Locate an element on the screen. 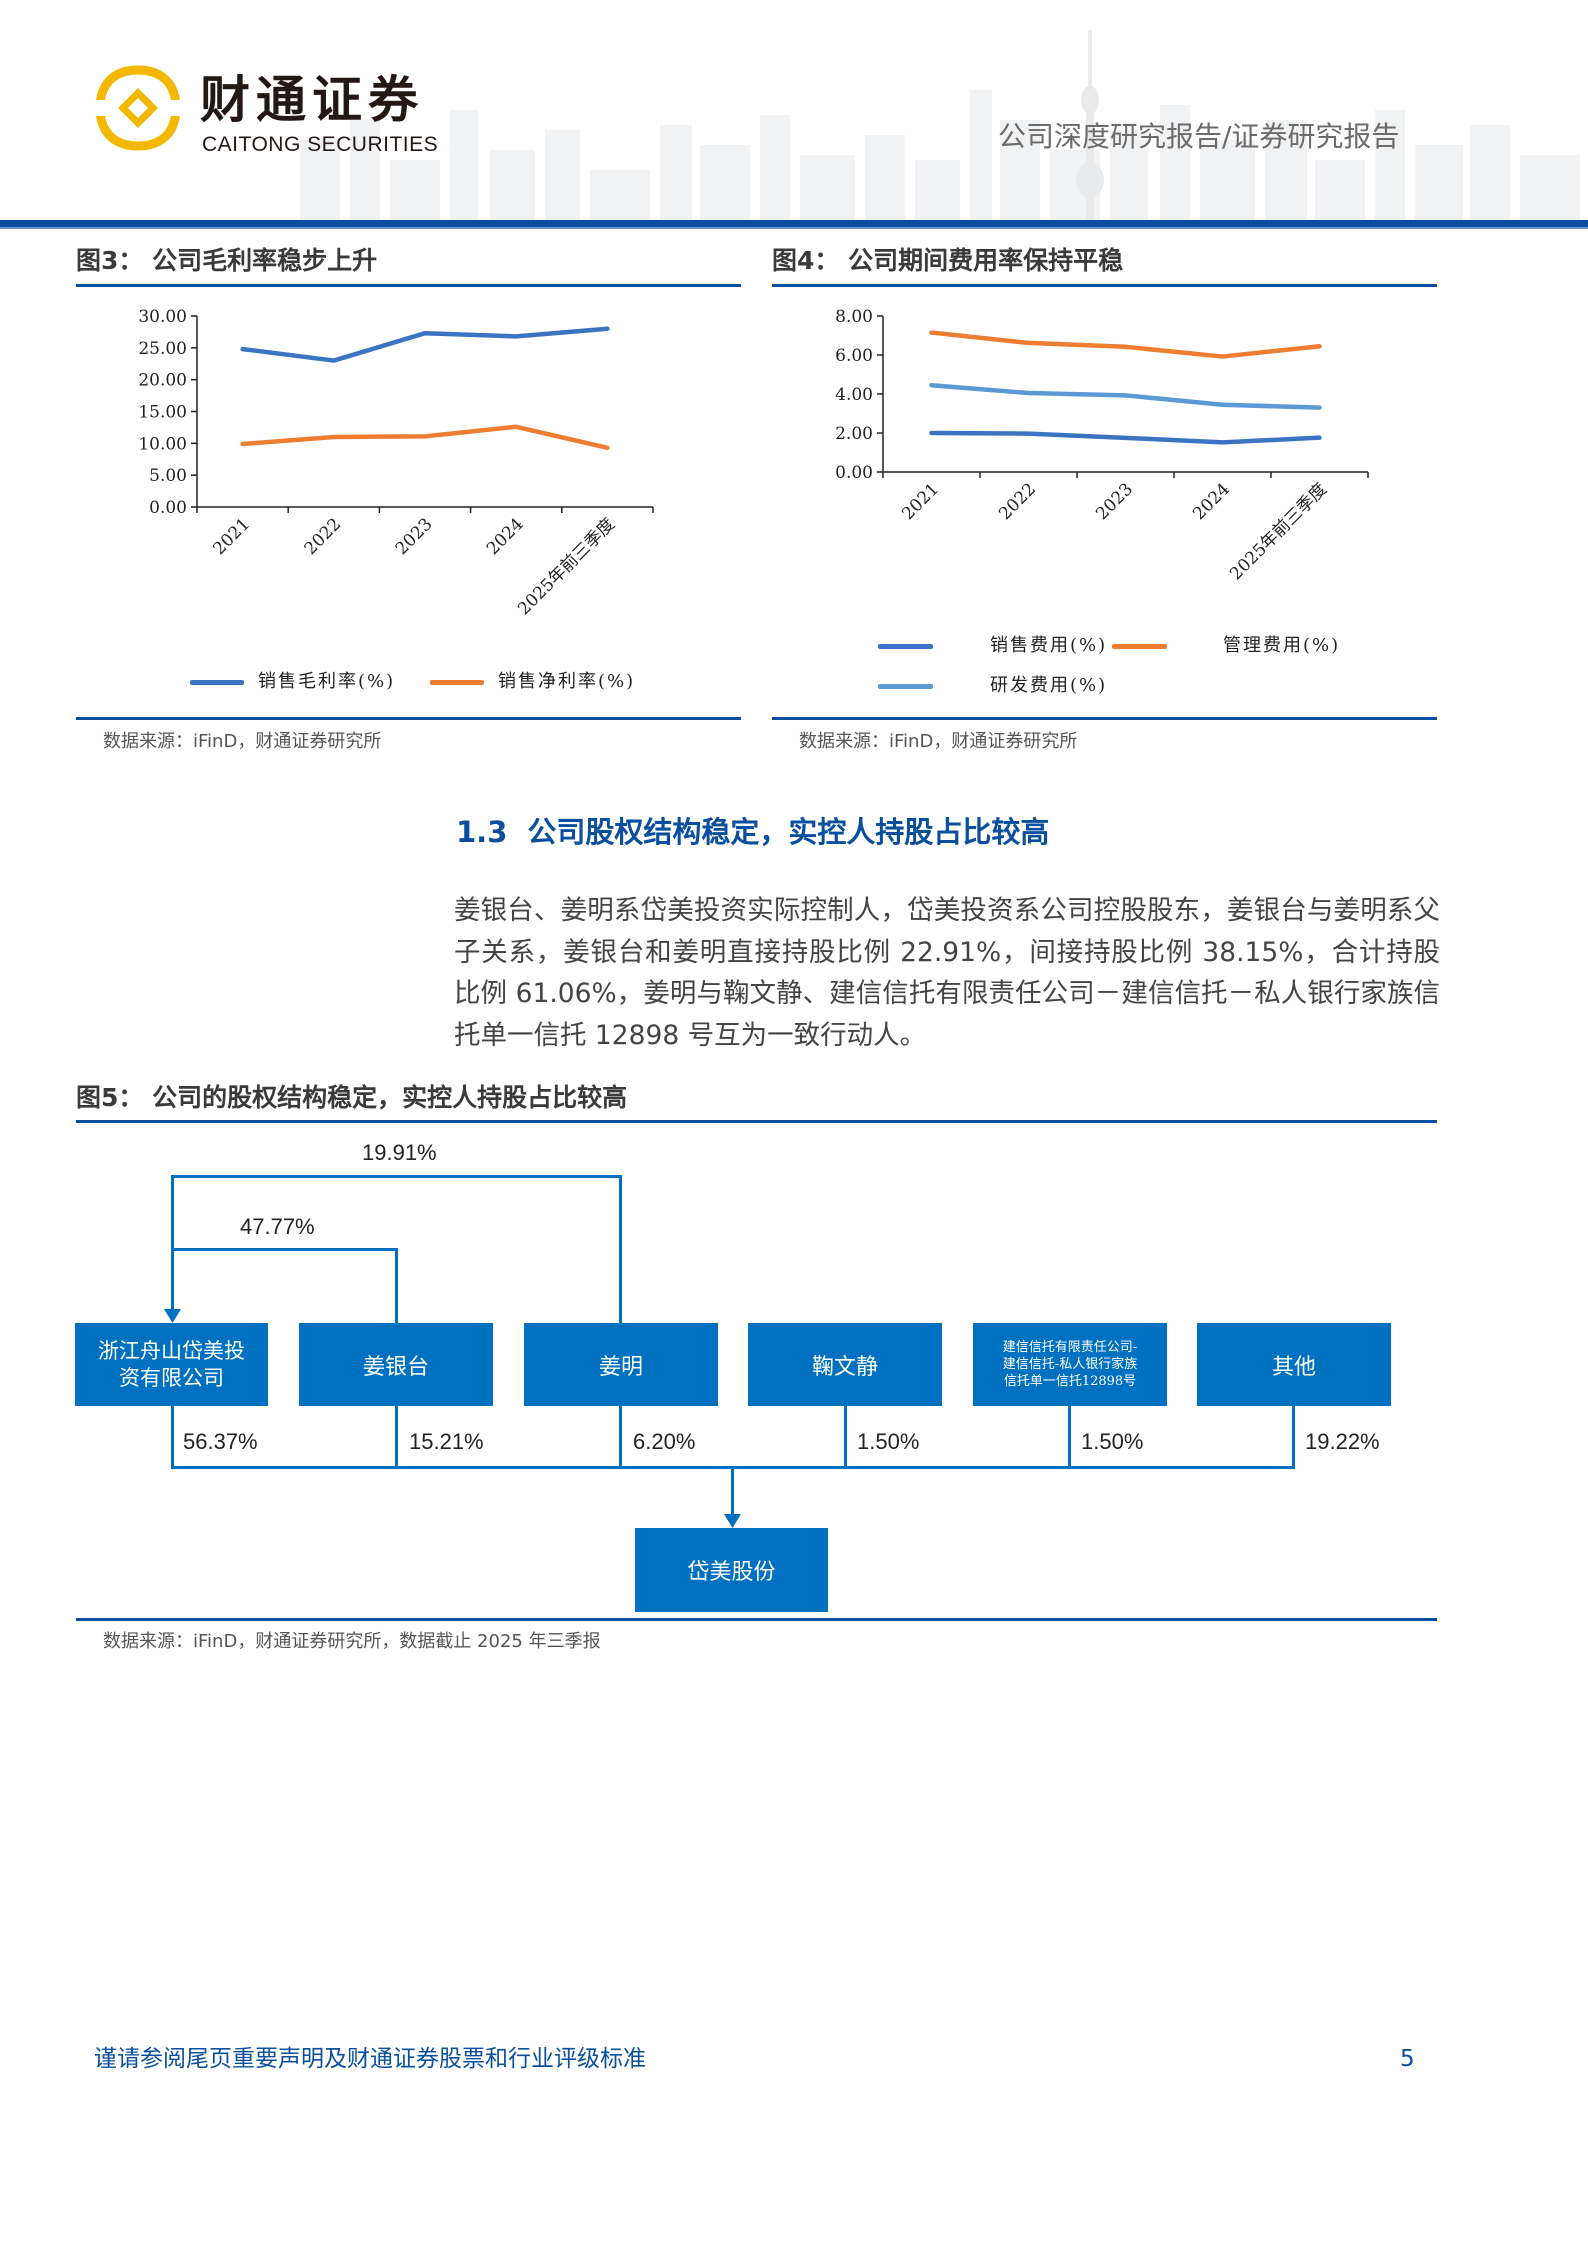  pct-jiangyintai: 15.21% is located at coordinates (446, 1441).